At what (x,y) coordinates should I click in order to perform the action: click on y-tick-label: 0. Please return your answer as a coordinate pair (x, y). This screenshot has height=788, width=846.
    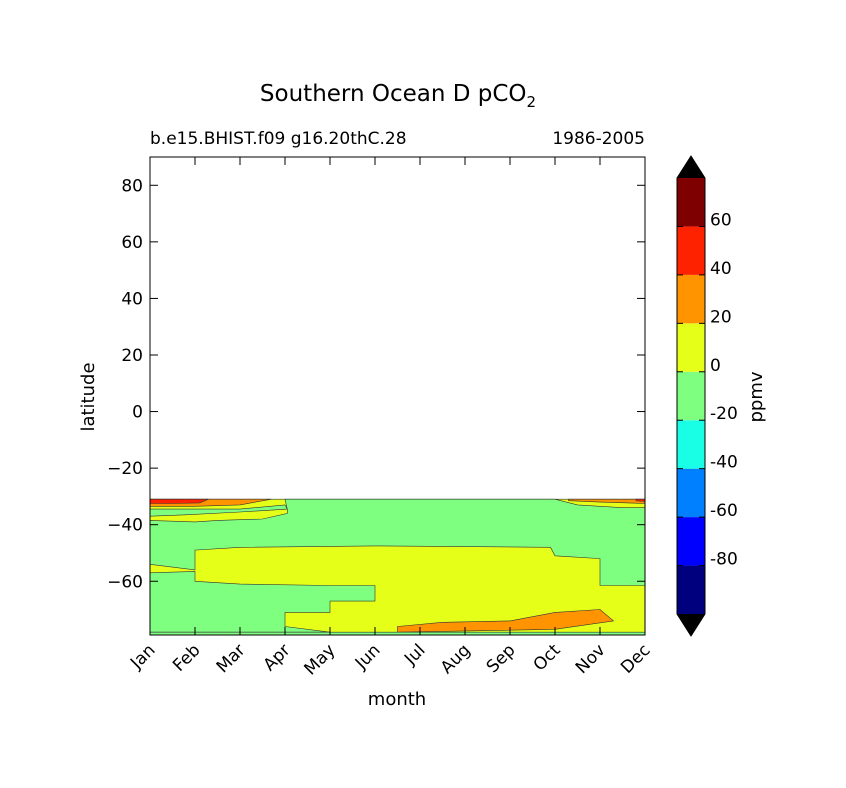
    Looking at the image, I should click on (137, 413).